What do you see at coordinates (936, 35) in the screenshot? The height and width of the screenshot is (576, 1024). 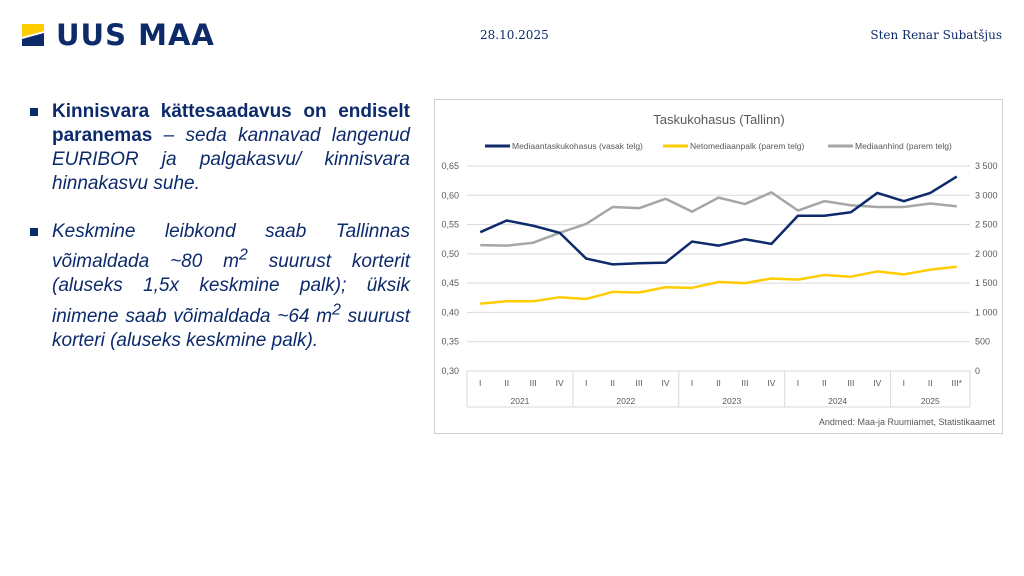 I see `slide-author: Sten Renar Subatšjus` at bounding box center [936, 35].